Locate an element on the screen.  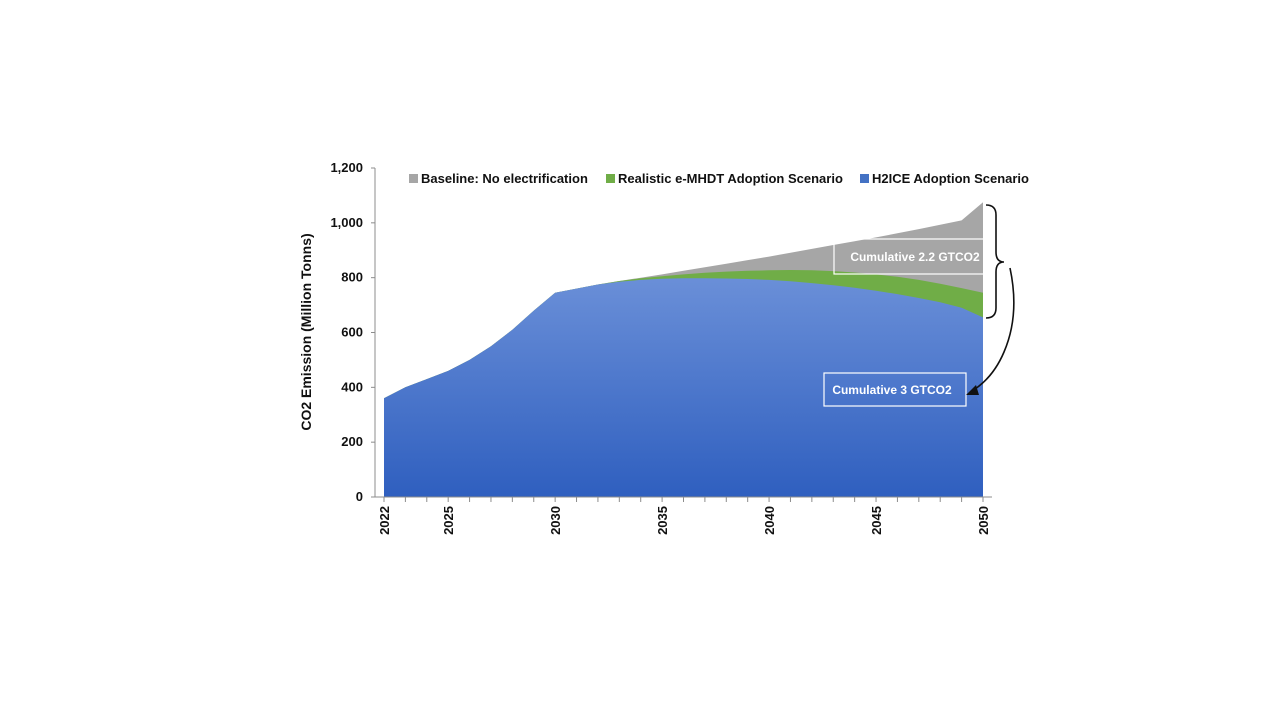
y-tick-label: 1,200 is located at coordinates (346, 167).